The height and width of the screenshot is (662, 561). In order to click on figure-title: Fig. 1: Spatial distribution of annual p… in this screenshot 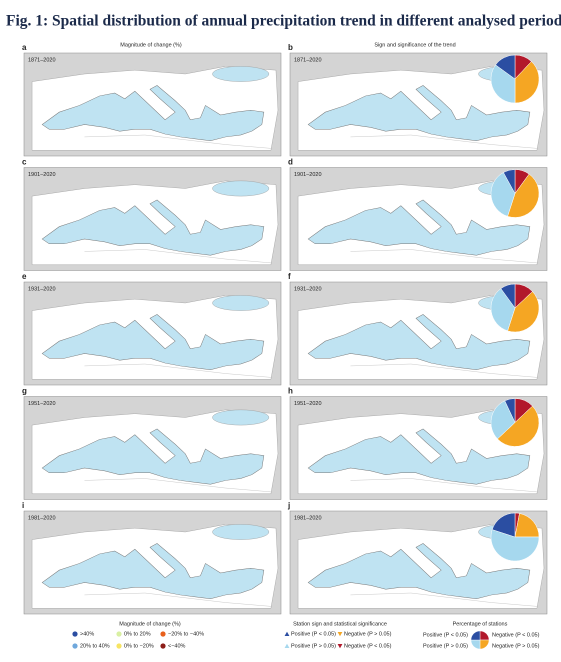, I will do `click(283, 21)`.